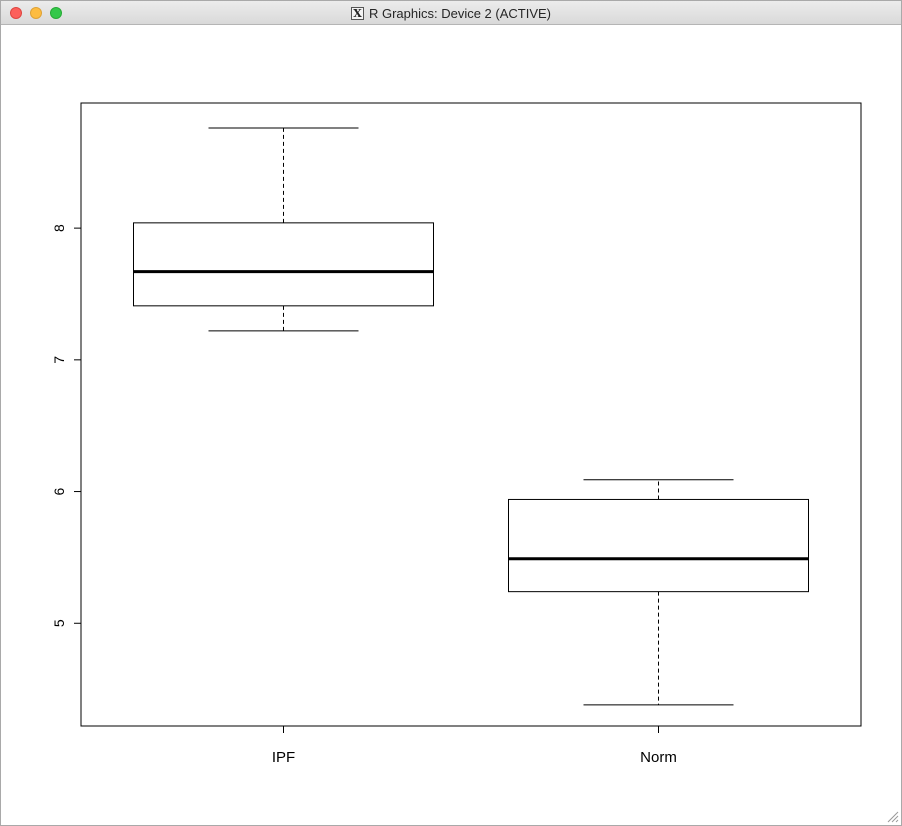 This screenshot has height=826, width=902. I want to click on resize-grip-icon, so click(893, 817).